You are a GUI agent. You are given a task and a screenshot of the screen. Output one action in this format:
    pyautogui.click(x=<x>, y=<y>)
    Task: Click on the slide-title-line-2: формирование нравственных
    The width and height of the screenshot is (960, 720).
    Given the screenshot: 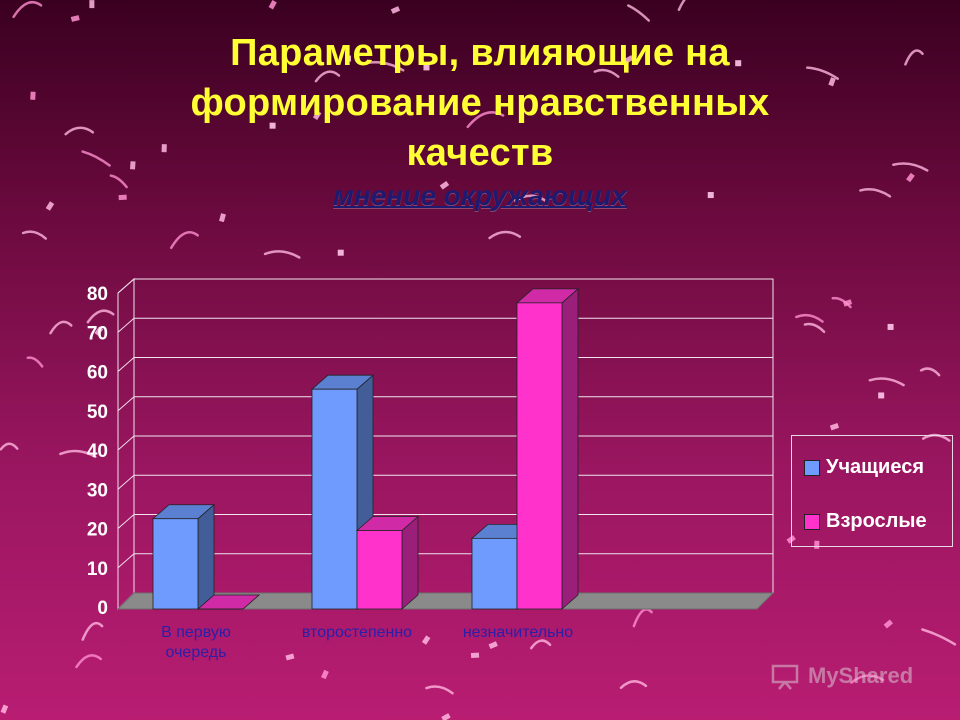 What is the action you would take?
    pyautogui.click(x=480, y=103)
    